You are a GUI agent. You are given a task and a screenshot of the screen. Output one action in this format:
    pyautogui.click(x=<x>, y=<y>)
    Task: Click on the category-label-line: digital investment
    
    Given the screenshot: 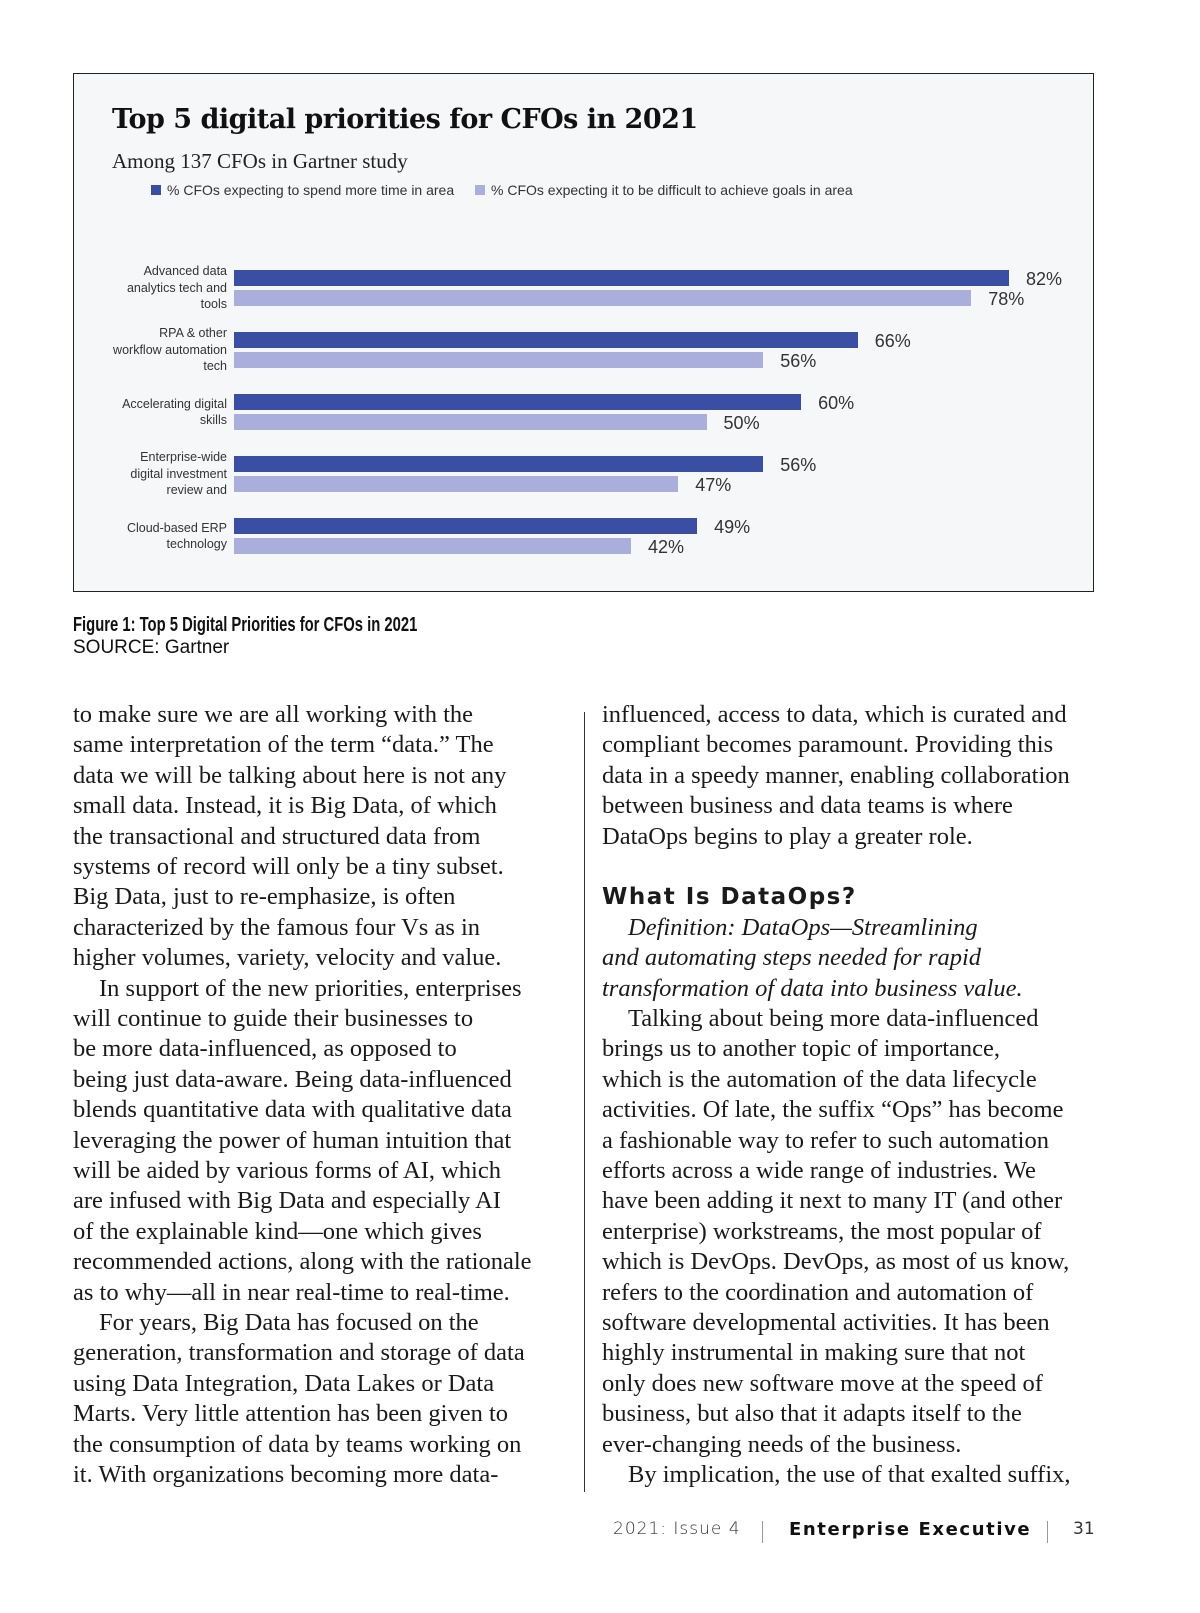 What is the action you would take?
    pyautogui.click(x=178, y=473)
    